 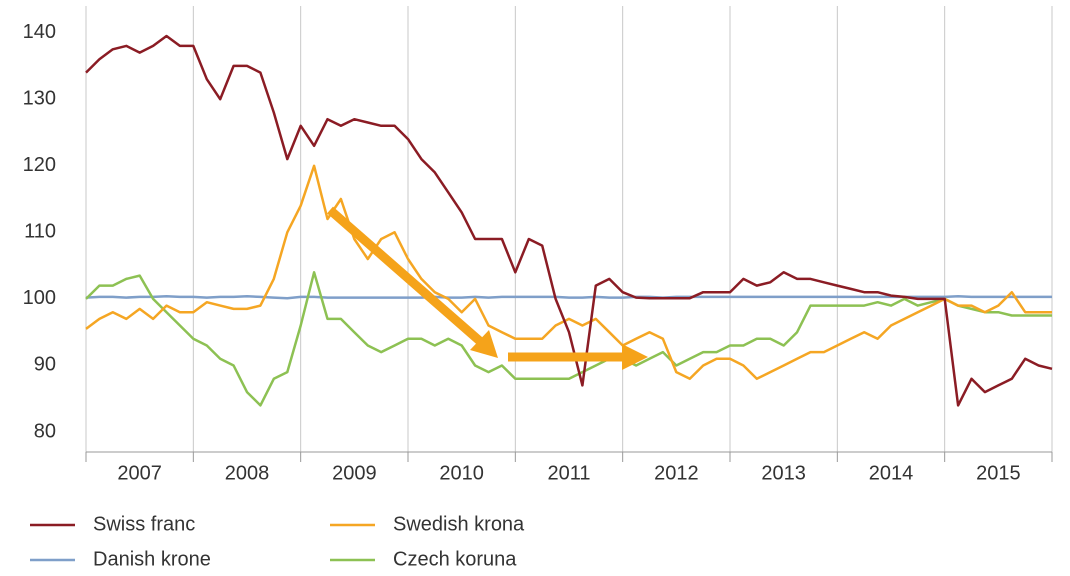 What do you see at coordinates (783, 473) in the screenshot?
I see `x-tick-label: 2013` at bounding box center [783, 473].